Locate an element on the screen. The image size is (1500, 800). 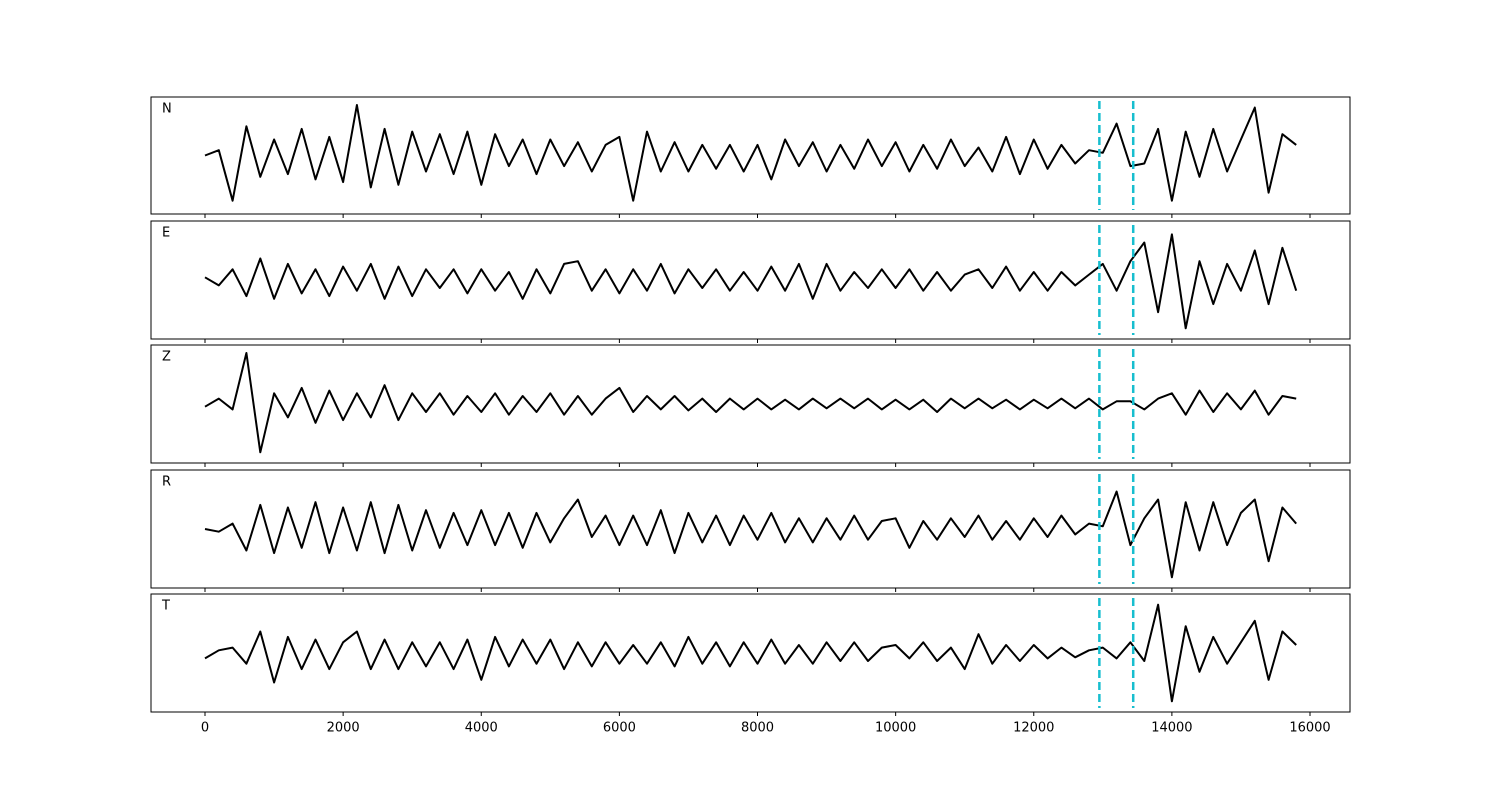
panel-label: R is located at coordinates (166, 482).